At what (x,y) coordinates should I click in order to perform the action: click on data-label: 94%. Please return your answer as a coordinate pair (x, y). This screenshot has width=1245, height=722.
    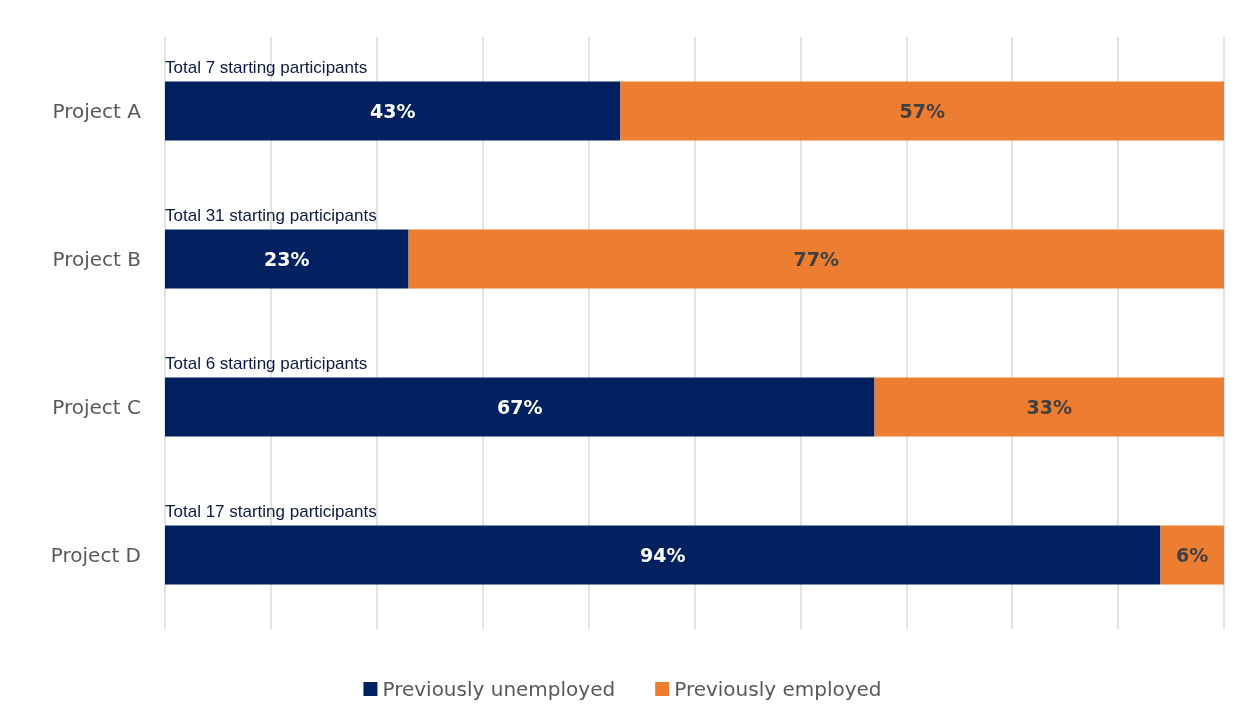
    Looking at the image, I should click on (662, 555).